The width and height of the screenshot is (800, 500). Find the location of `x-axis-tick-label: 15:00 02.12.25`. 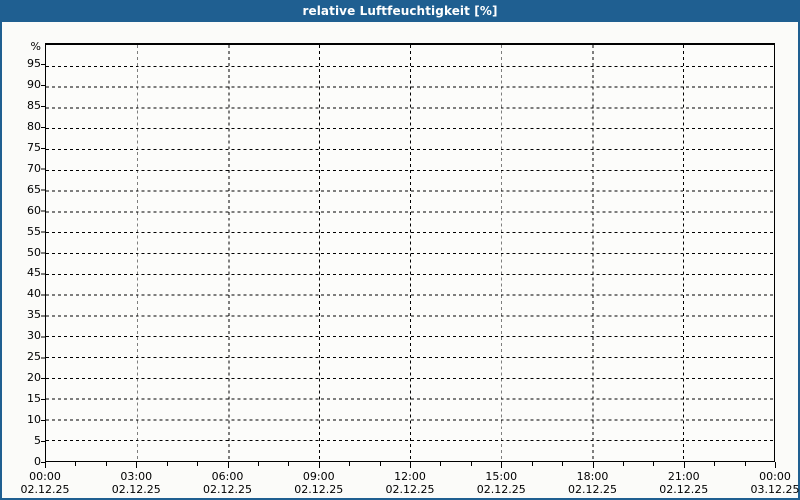

x-axis-tick-label: 15:00 02.12.25 is located at coordinates (501, 483).